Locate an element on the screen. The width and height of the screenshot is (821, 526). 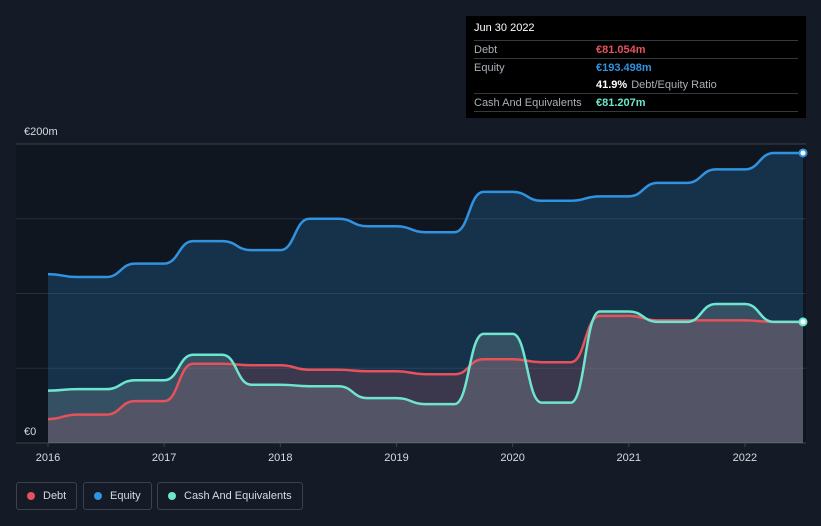
tooltip-equity-row: Equity €193.498m is located at coordinates (636, 67).